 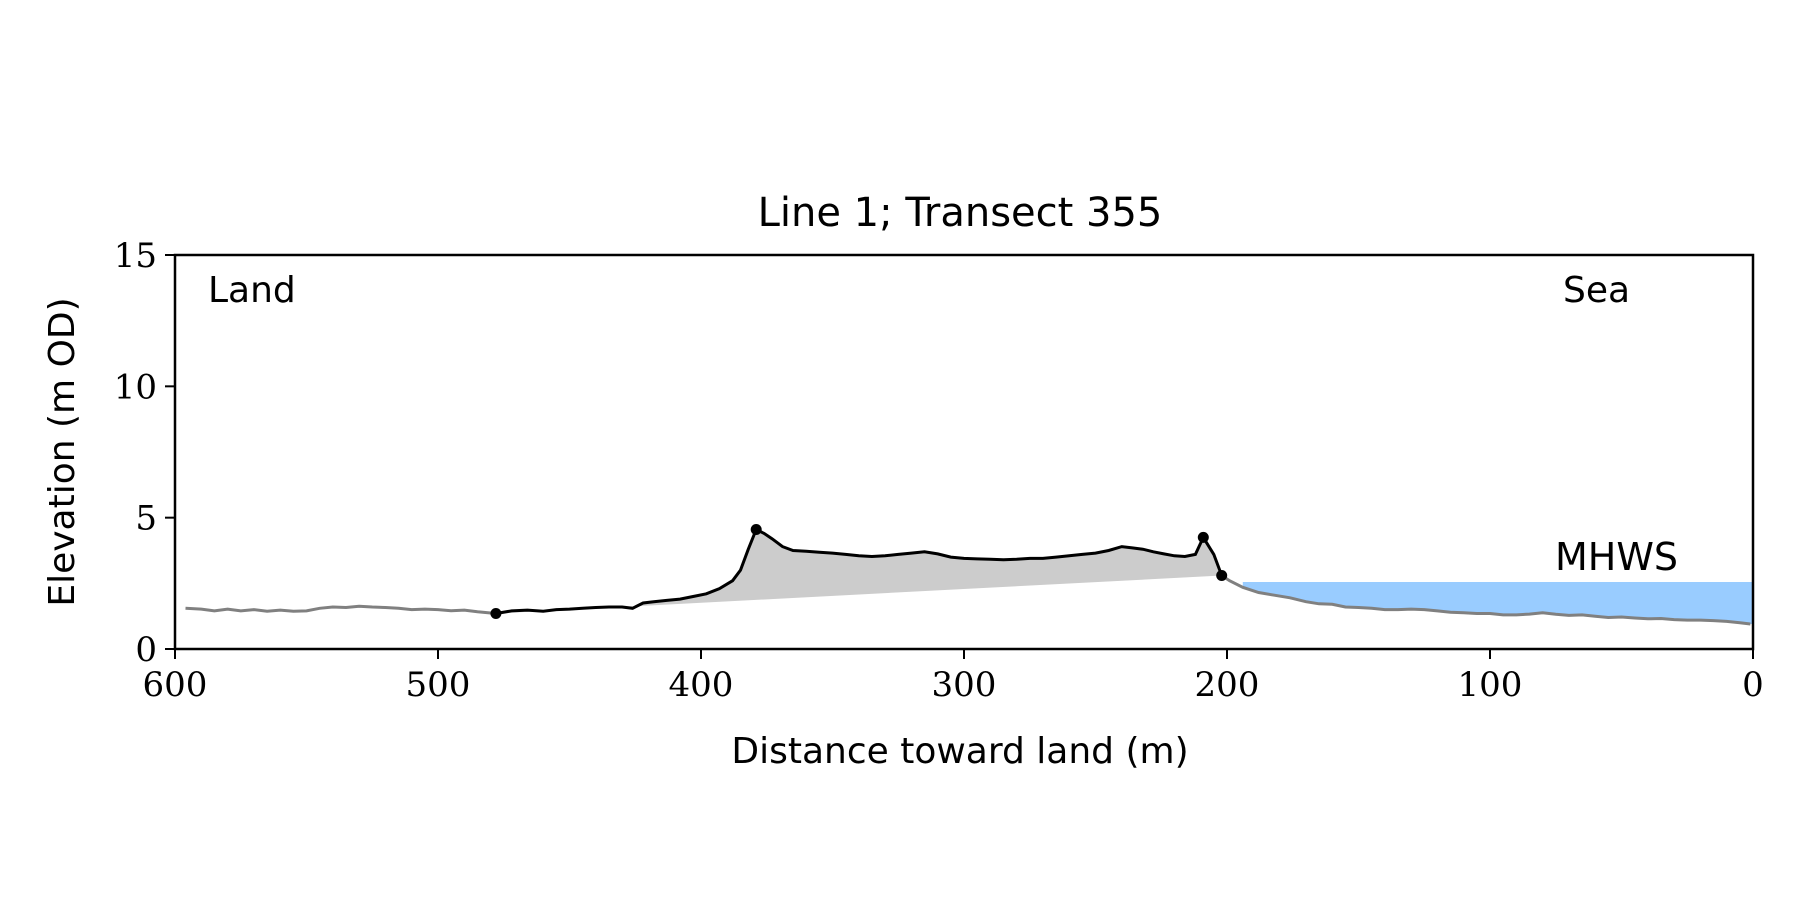 What do you see at coordinates (1497, 603) in the screenshot?
I see `water-mhws-area` at bounding box center [1497, 603].